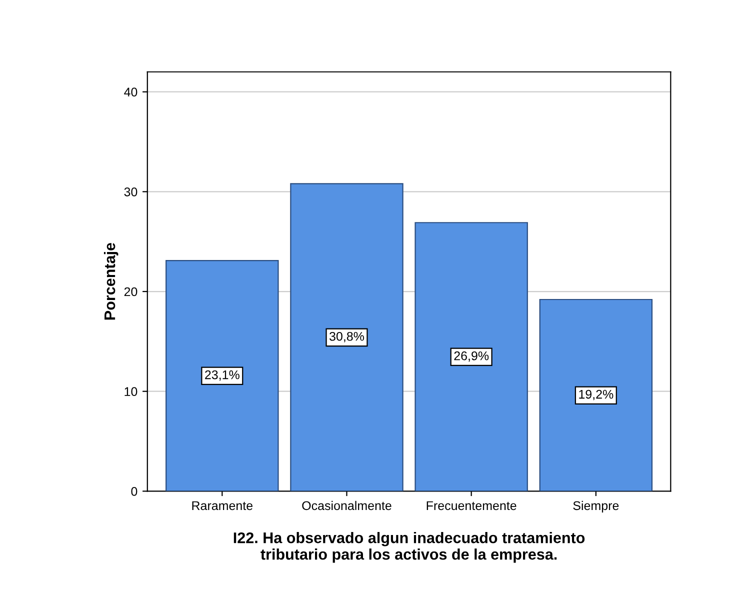  What do you see at coordinates (222, 505) in the screenshot?
I see `x-tick-label: Raramente` at bounding box center [222, 505].